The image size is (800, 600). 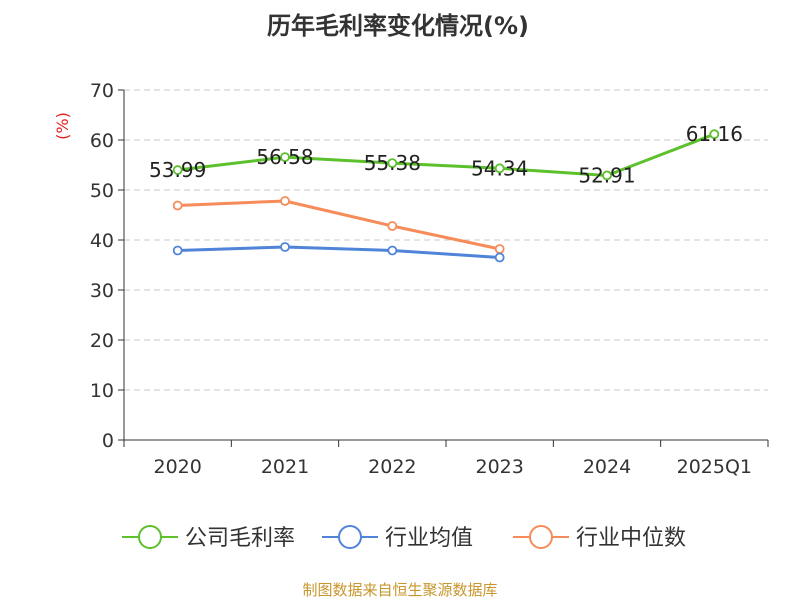 I want to click on data-labels: 53.99 56.58 55.38 54.34 52.91 61.16, so click(x=446, y=154).